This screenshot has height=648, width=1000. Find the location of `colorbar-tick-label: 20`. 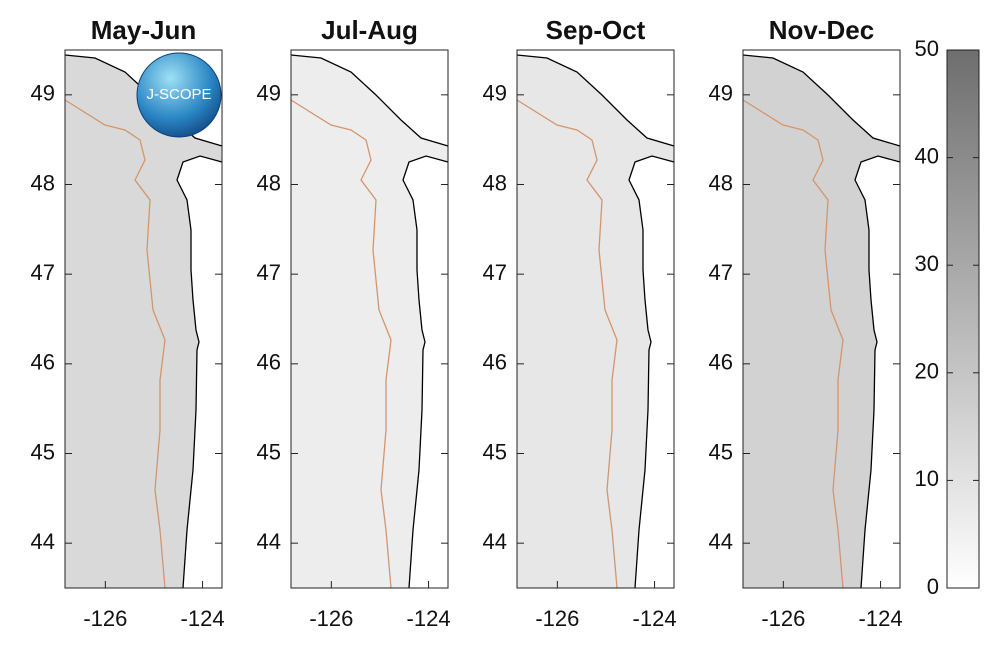

colorbar-tick-label: 20 is located at coordinates (927, 371).